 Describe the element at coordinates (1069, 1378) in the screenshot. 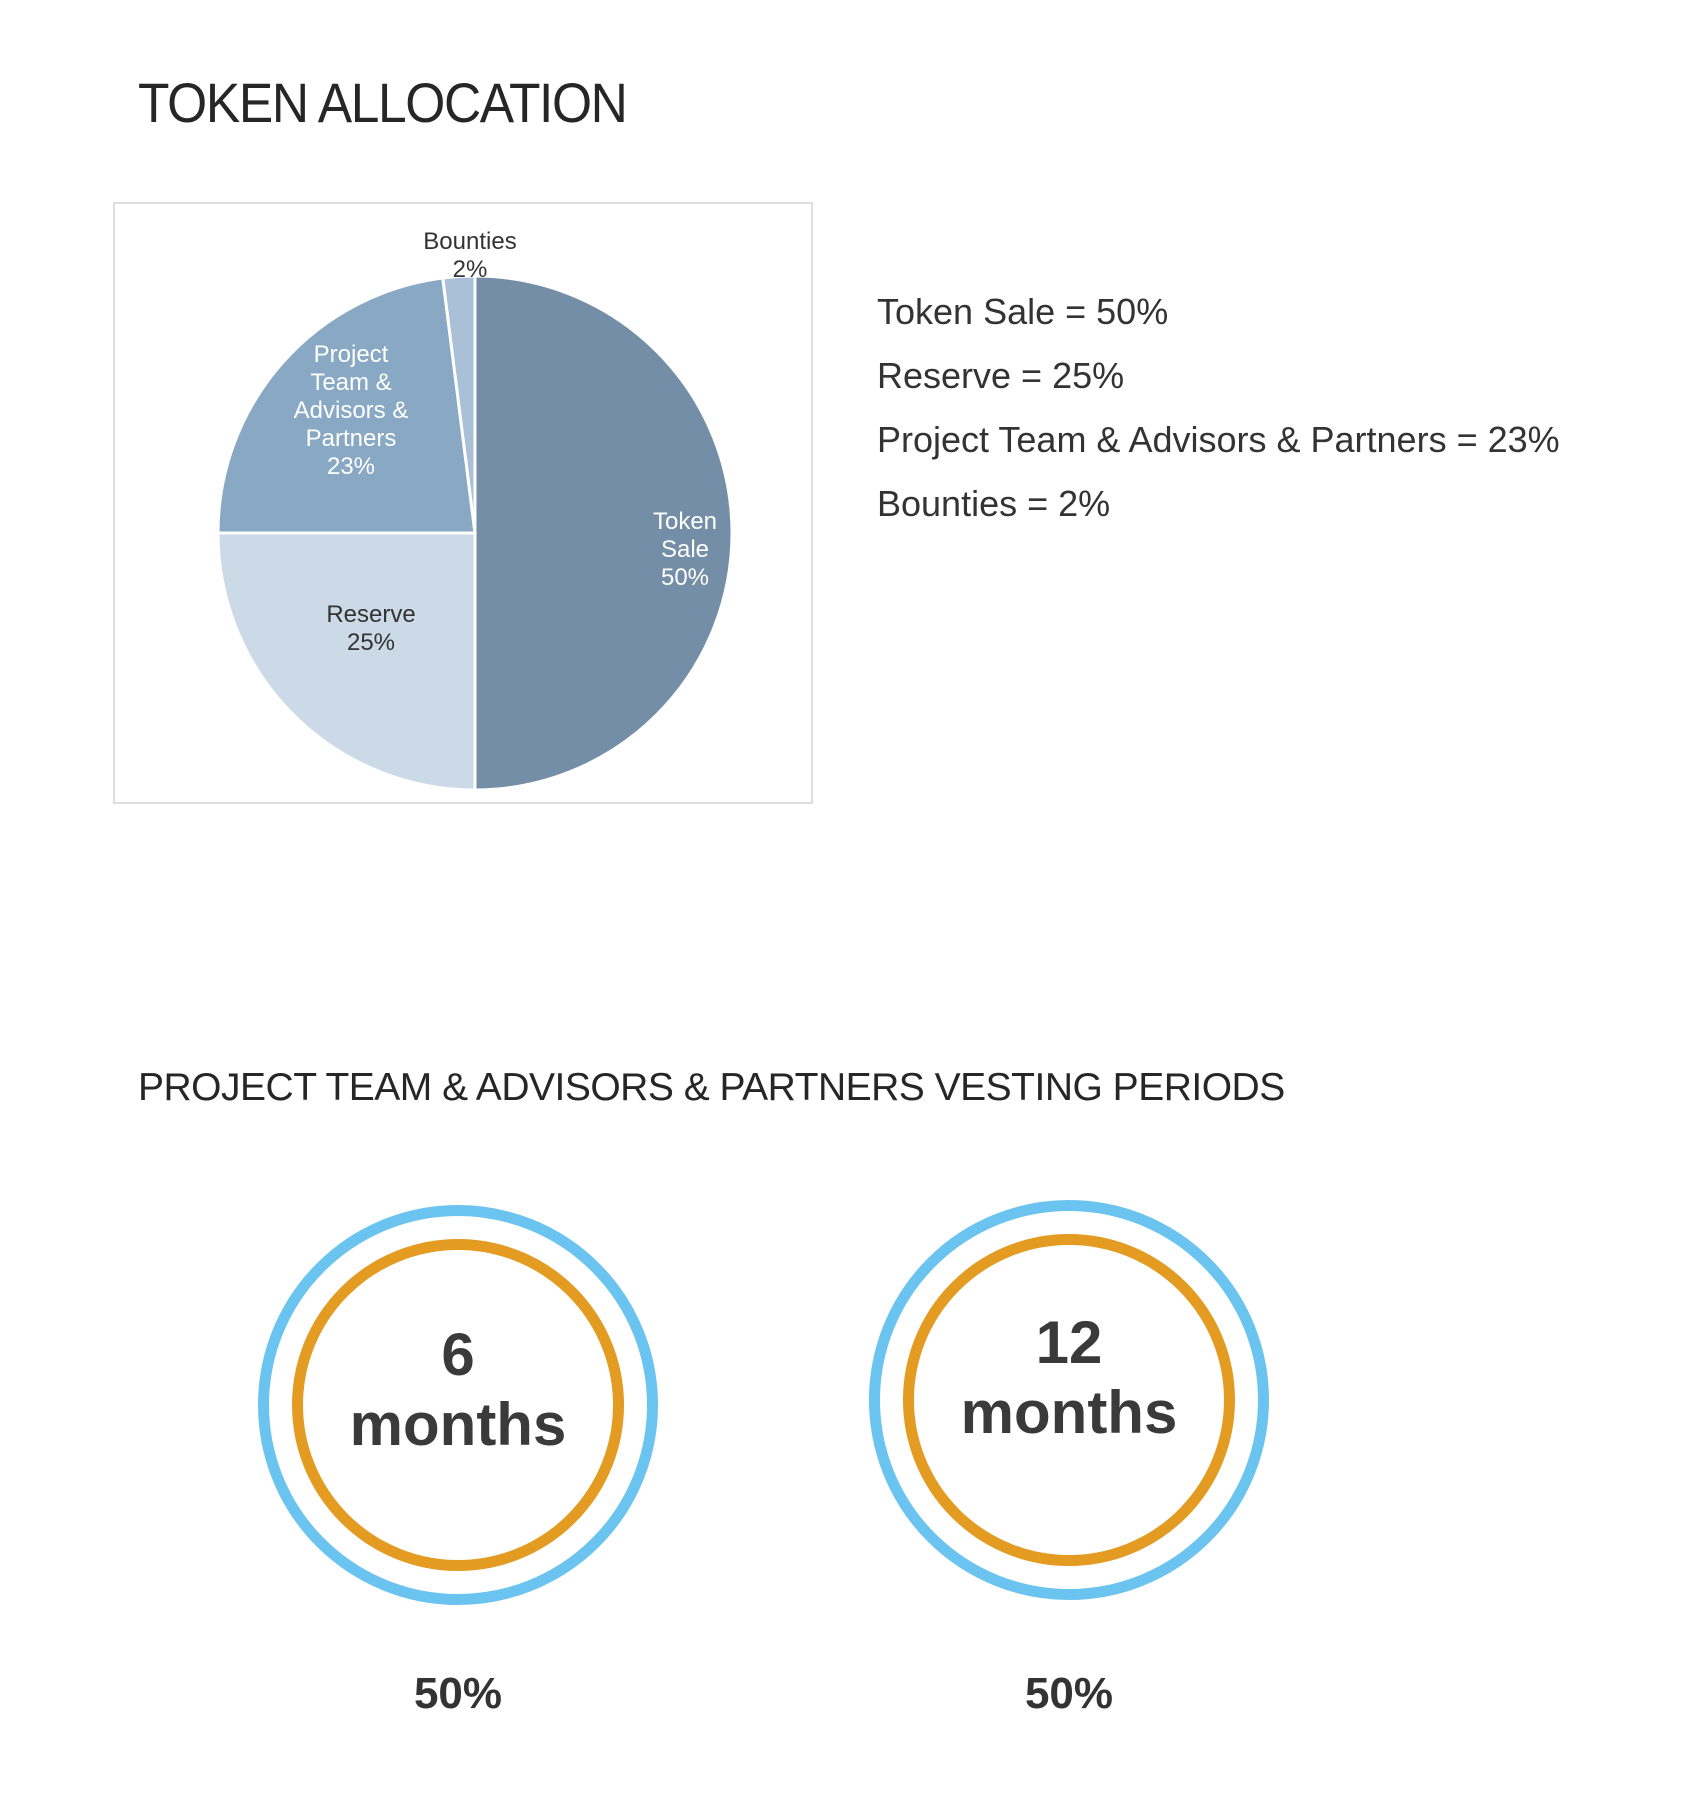

I see `vesting-period-label: 12 months` at that location.